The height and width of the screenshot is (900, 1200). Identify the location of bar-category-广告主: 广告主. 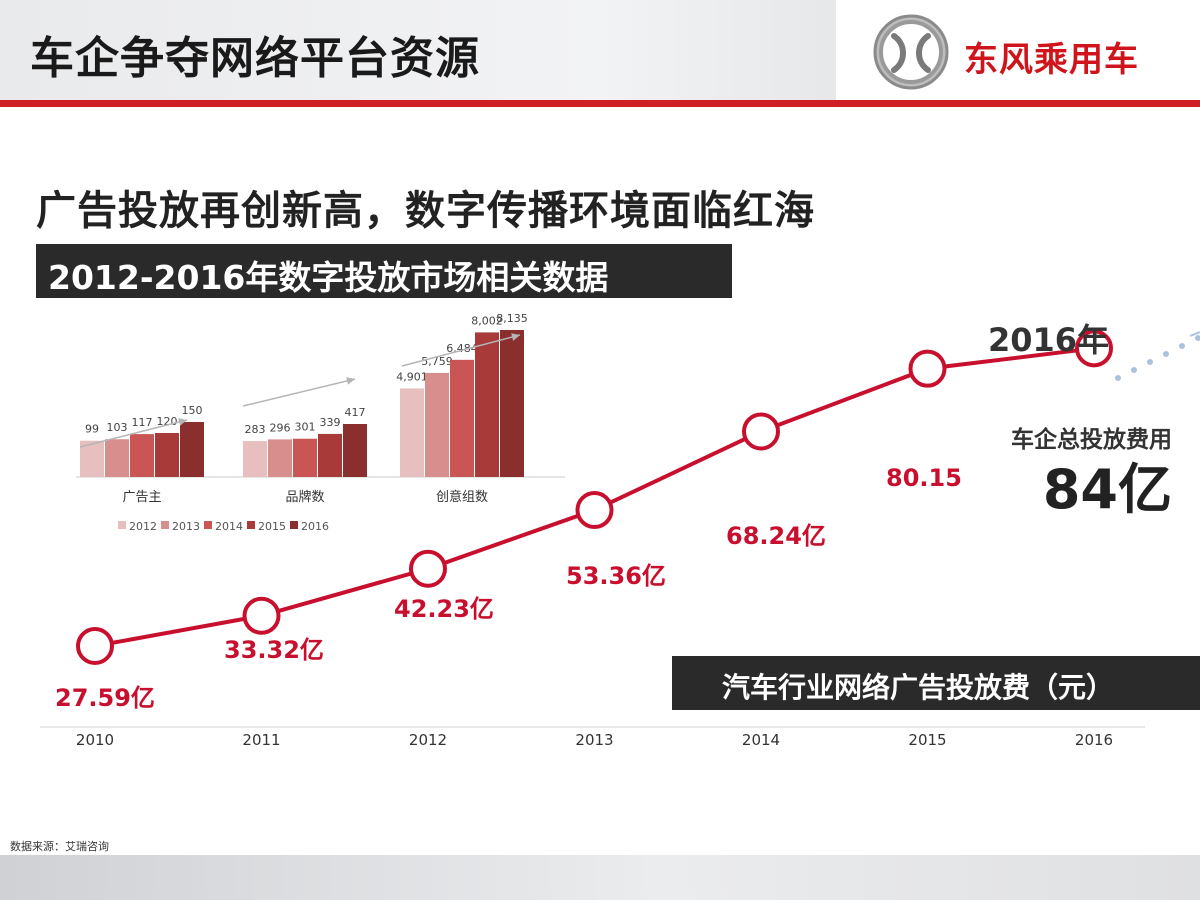
(141, 497).